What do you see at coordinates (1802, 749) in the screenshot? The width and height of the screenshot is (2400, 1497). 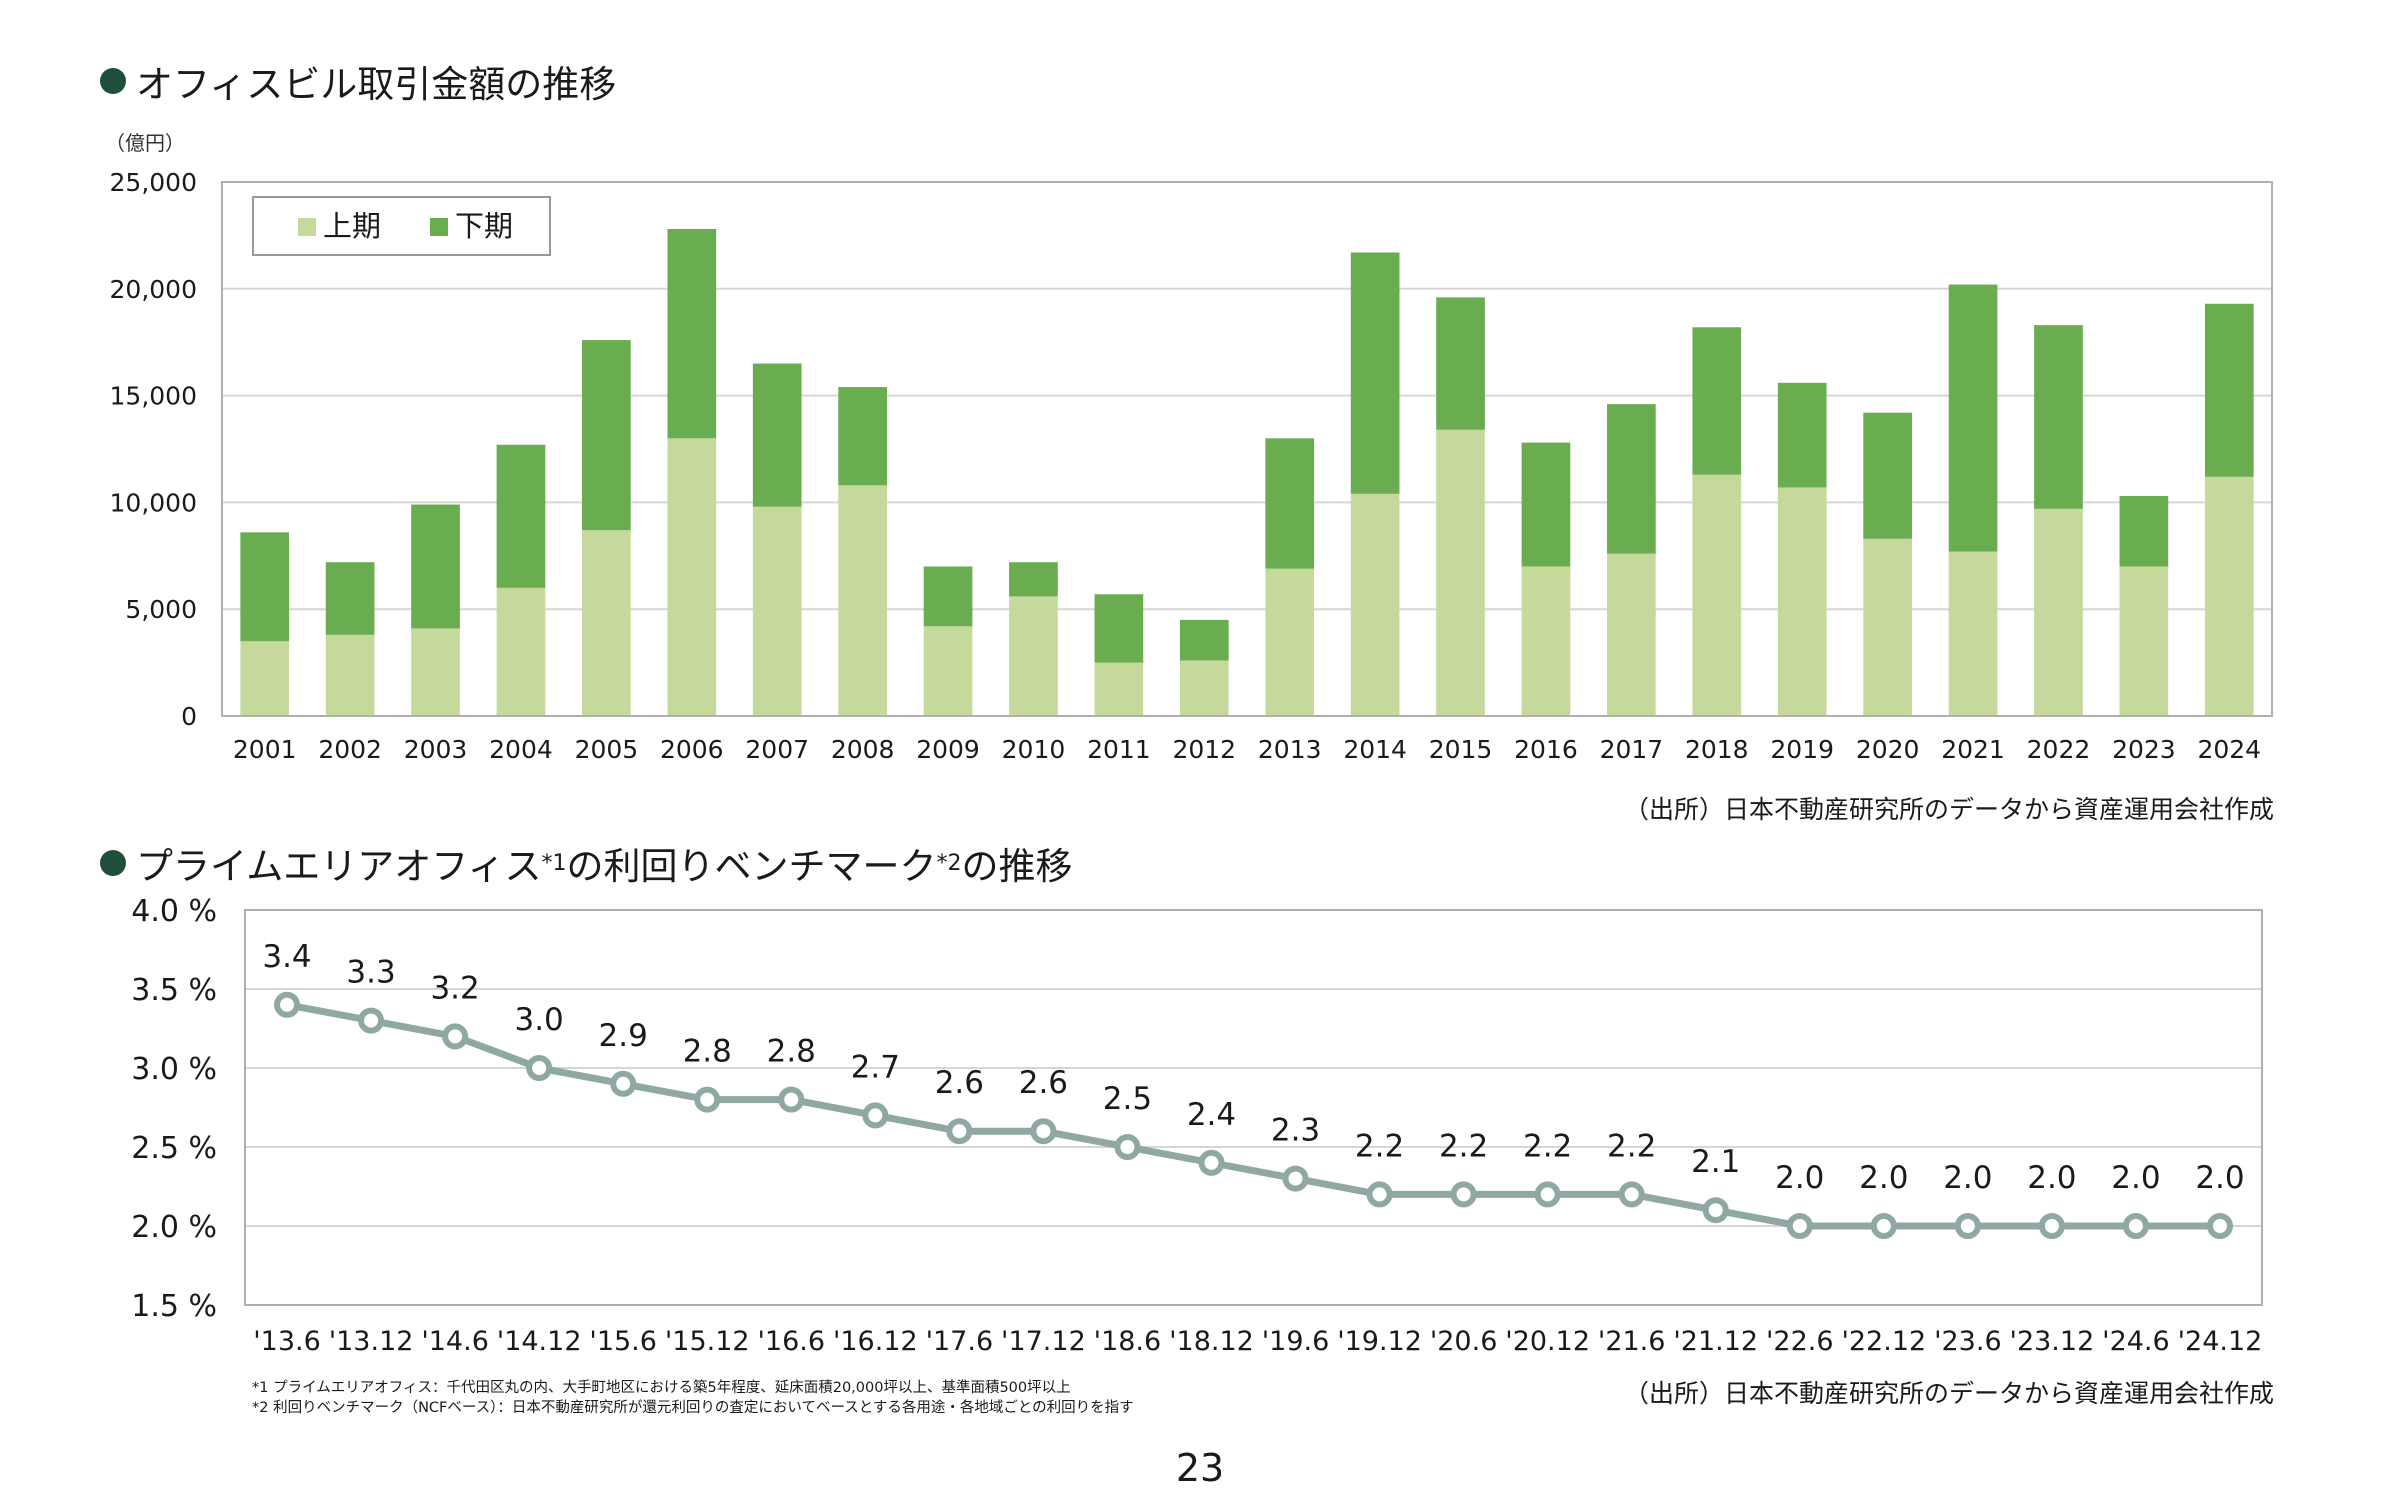 I see `x-tick-label: 2019` at bounding box center [1802, 749].